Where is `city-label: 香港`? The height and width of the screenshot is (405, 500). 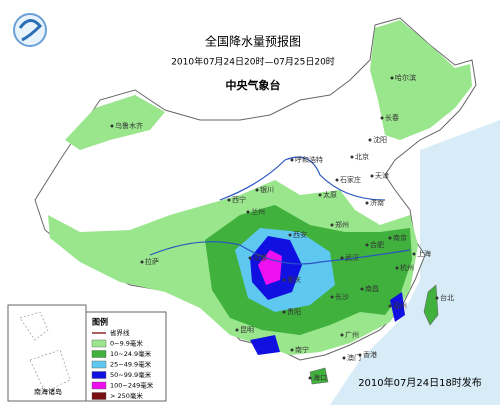
city-label: 香港 is located at coordinates (370, 354).